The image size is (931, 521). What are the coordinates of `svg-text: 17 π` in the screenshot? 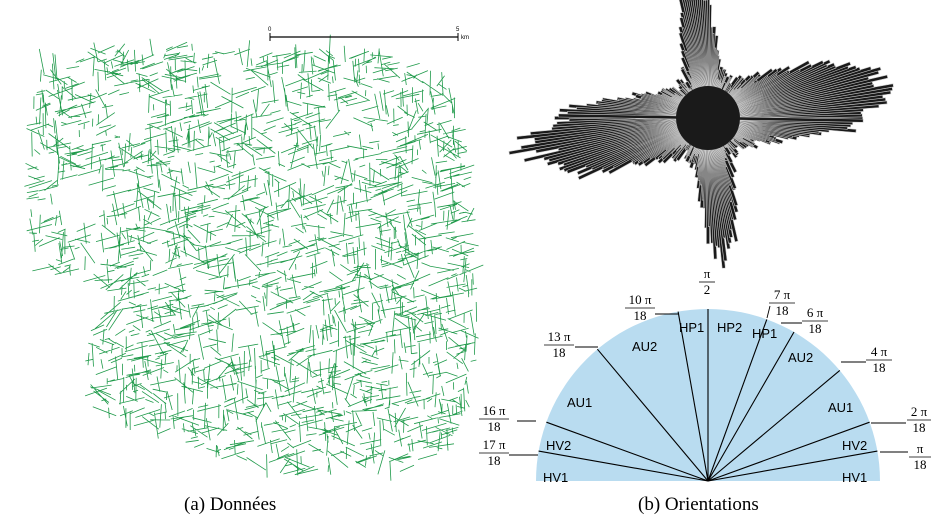 It's located at (494, 444).